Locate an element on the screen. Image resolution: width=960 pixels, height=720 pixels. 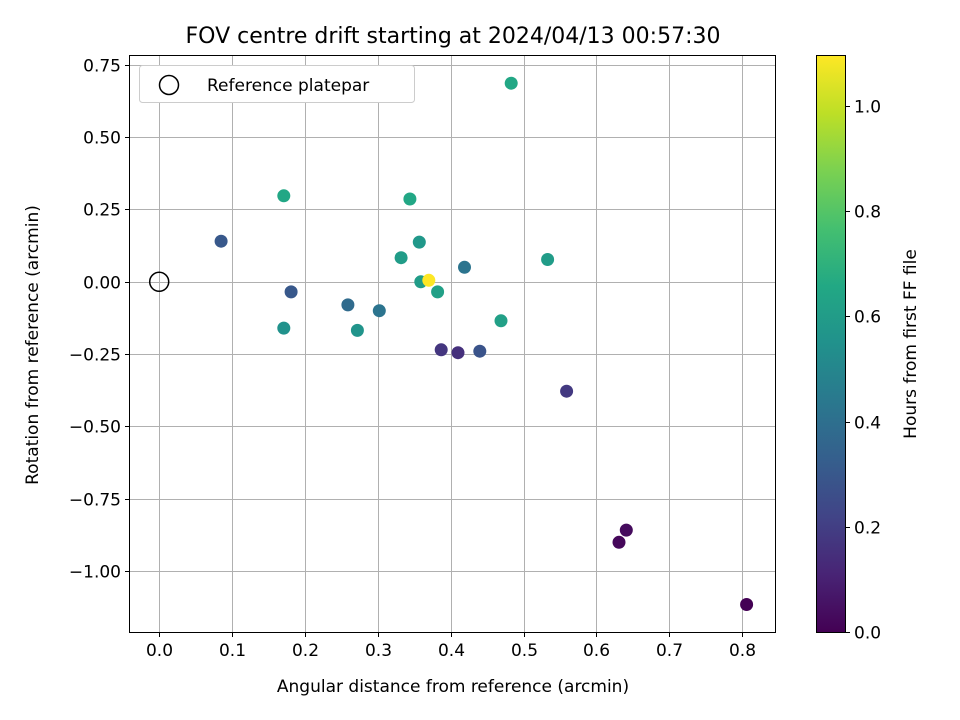
y-axis-label: Rotation from reference (arcmin) is located at coordinates (33, 345).